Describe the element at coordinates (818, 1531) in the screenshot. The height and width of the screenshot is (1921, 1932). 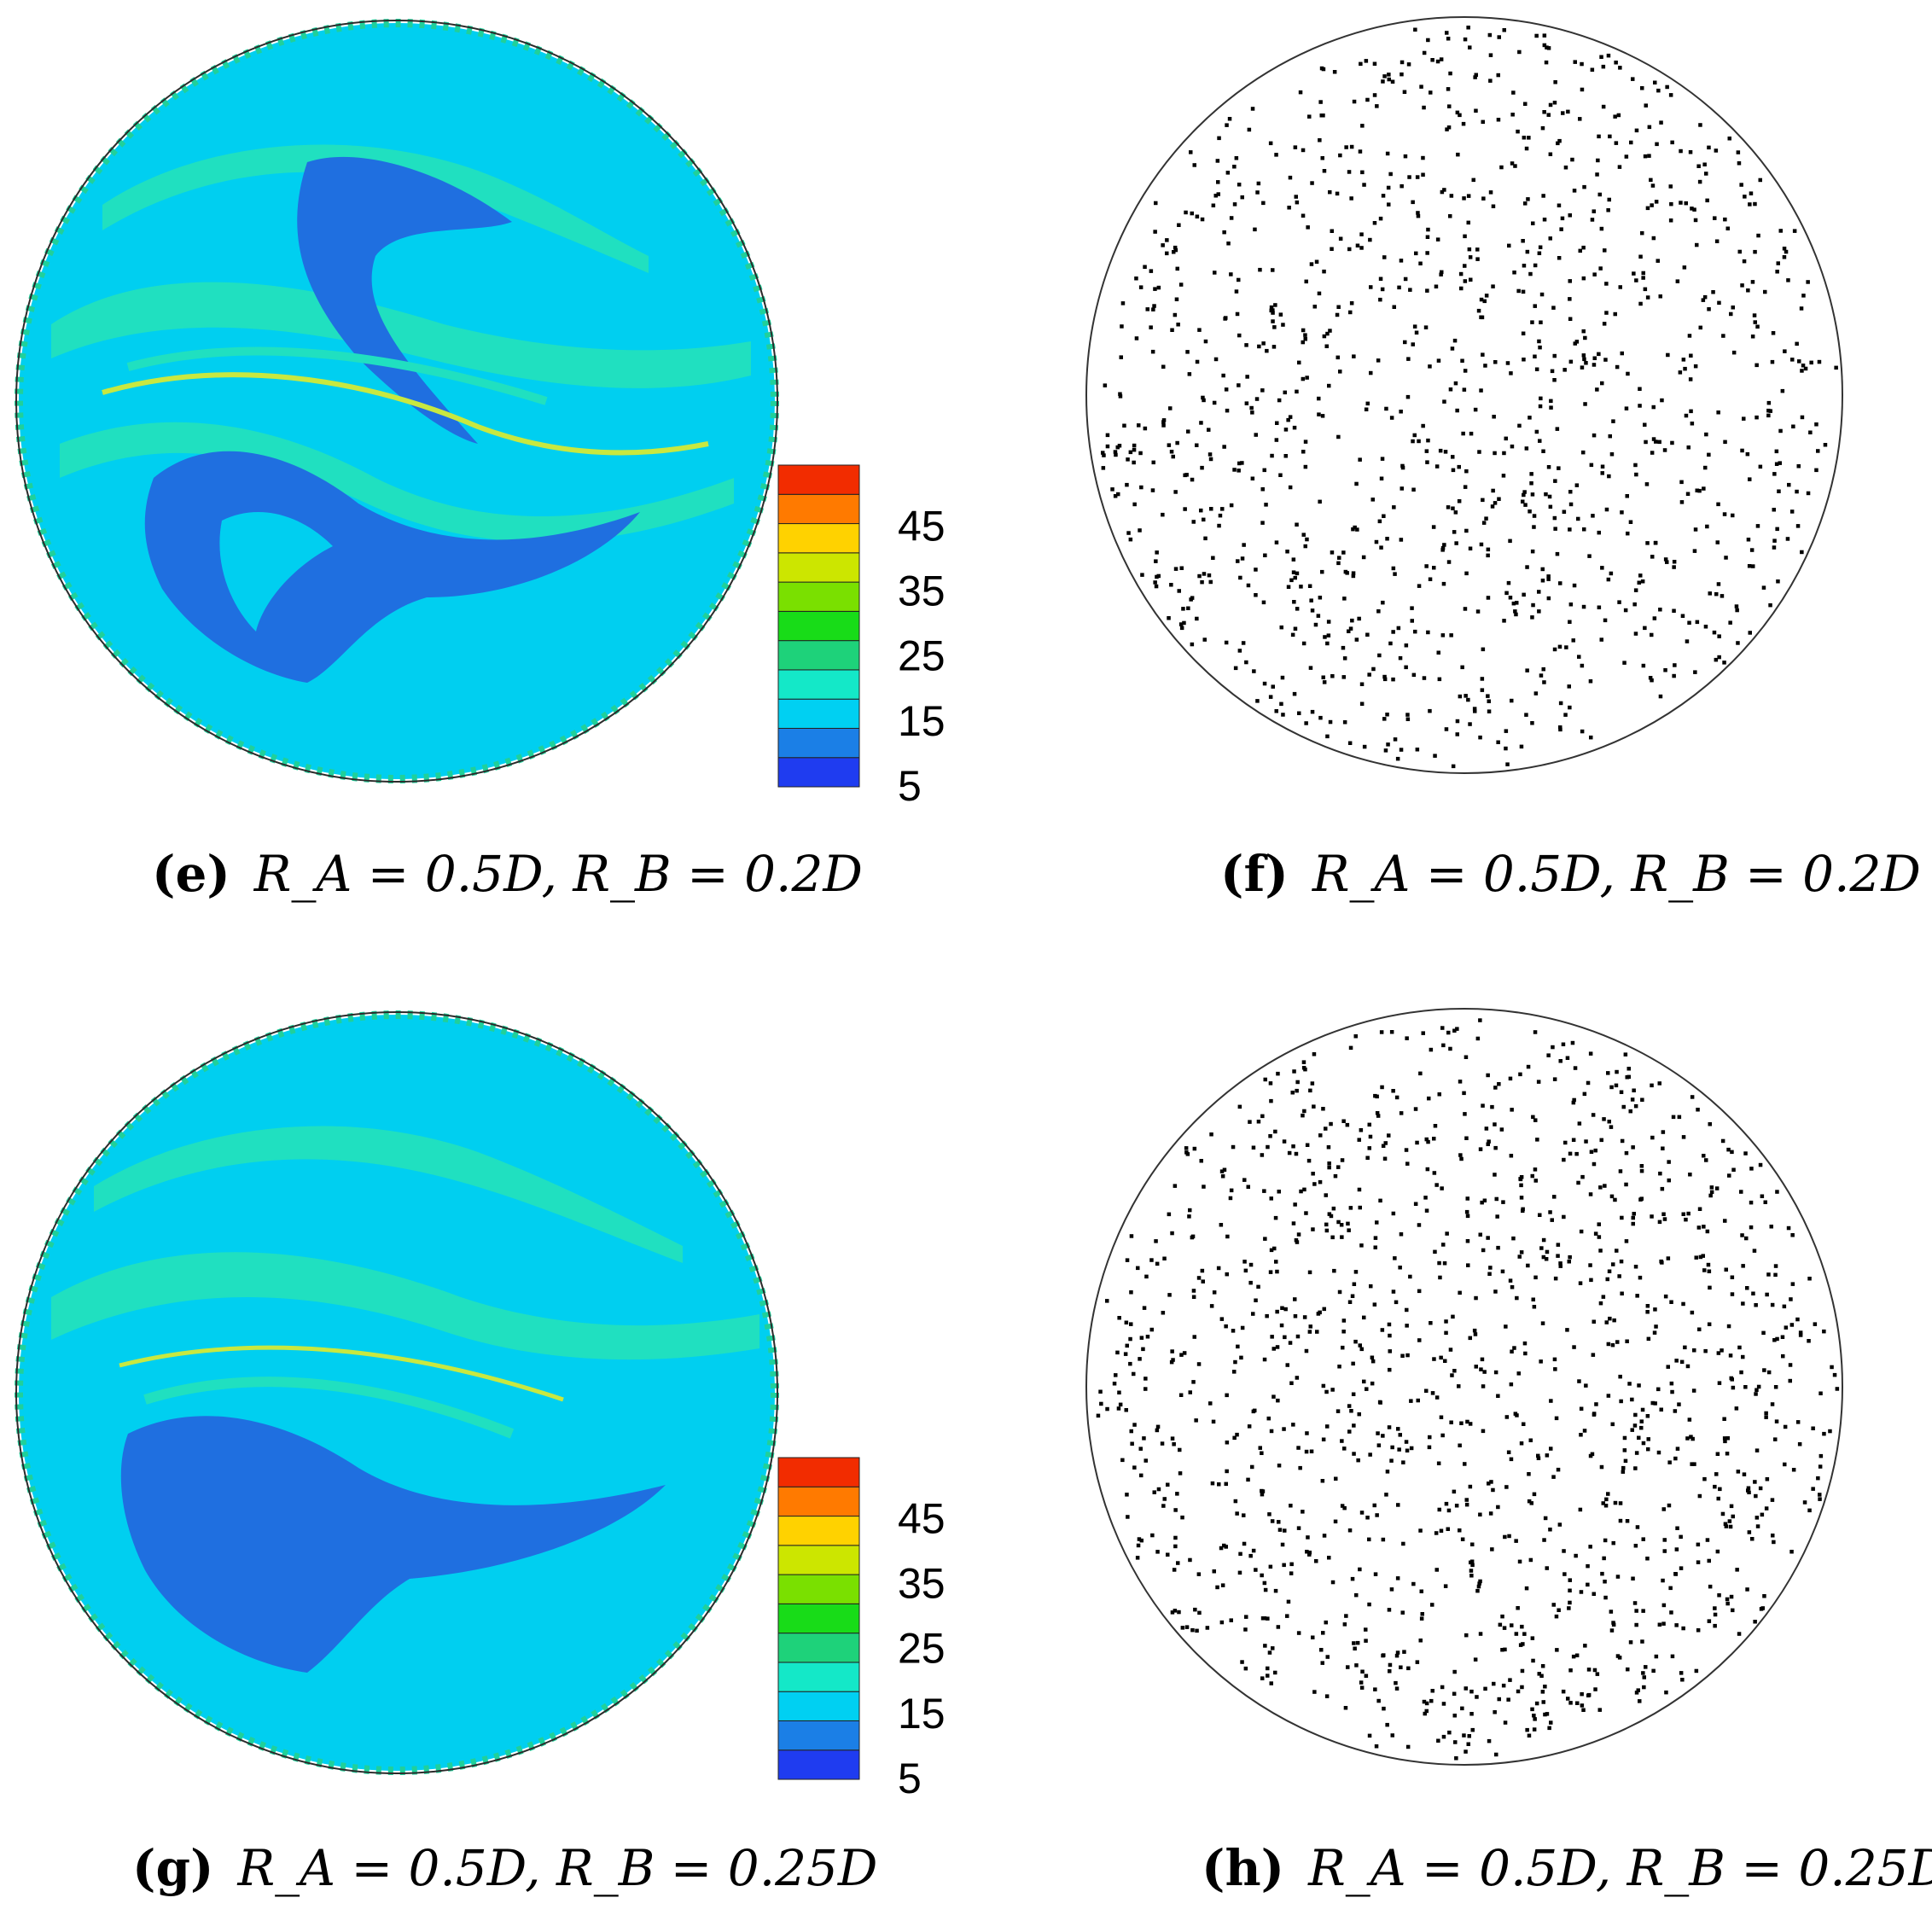
I see `colorbar-g-swatch` at that location.